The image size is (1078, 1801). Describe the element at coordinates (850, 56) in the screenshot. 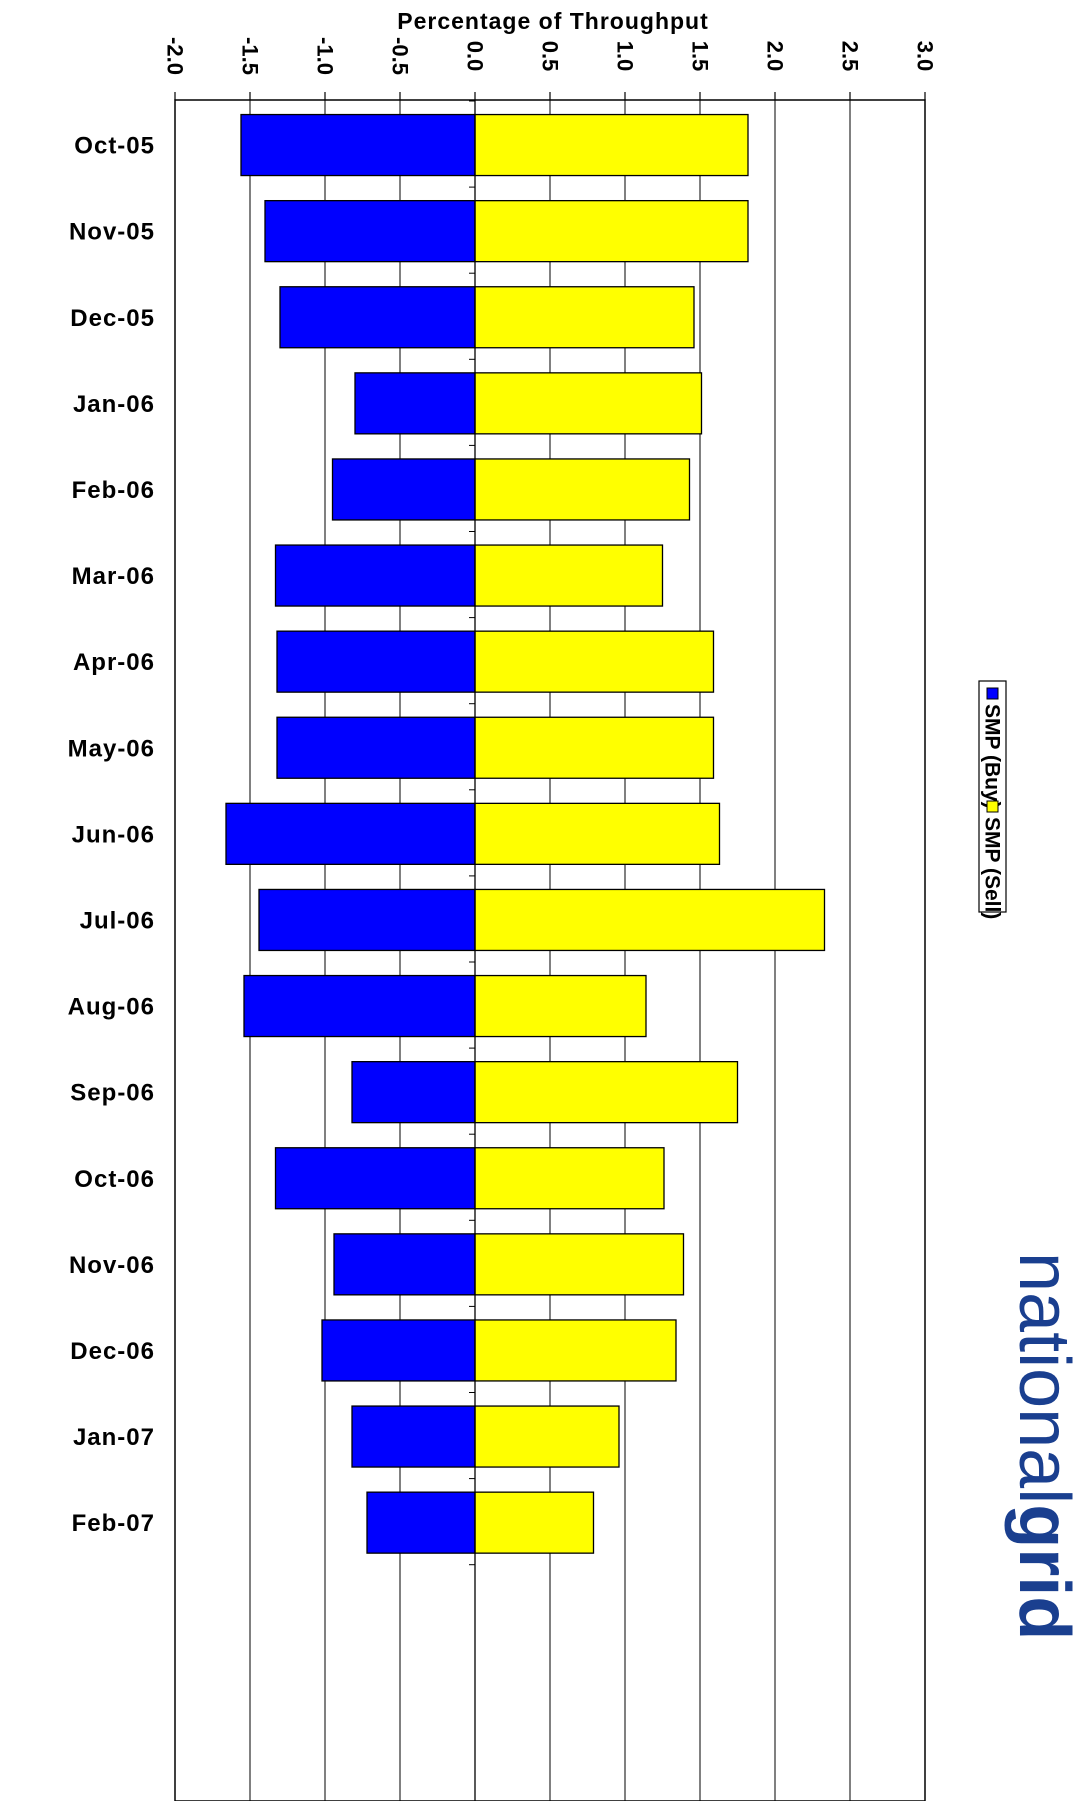

I see `x-tick-label: 2.5` at that location.